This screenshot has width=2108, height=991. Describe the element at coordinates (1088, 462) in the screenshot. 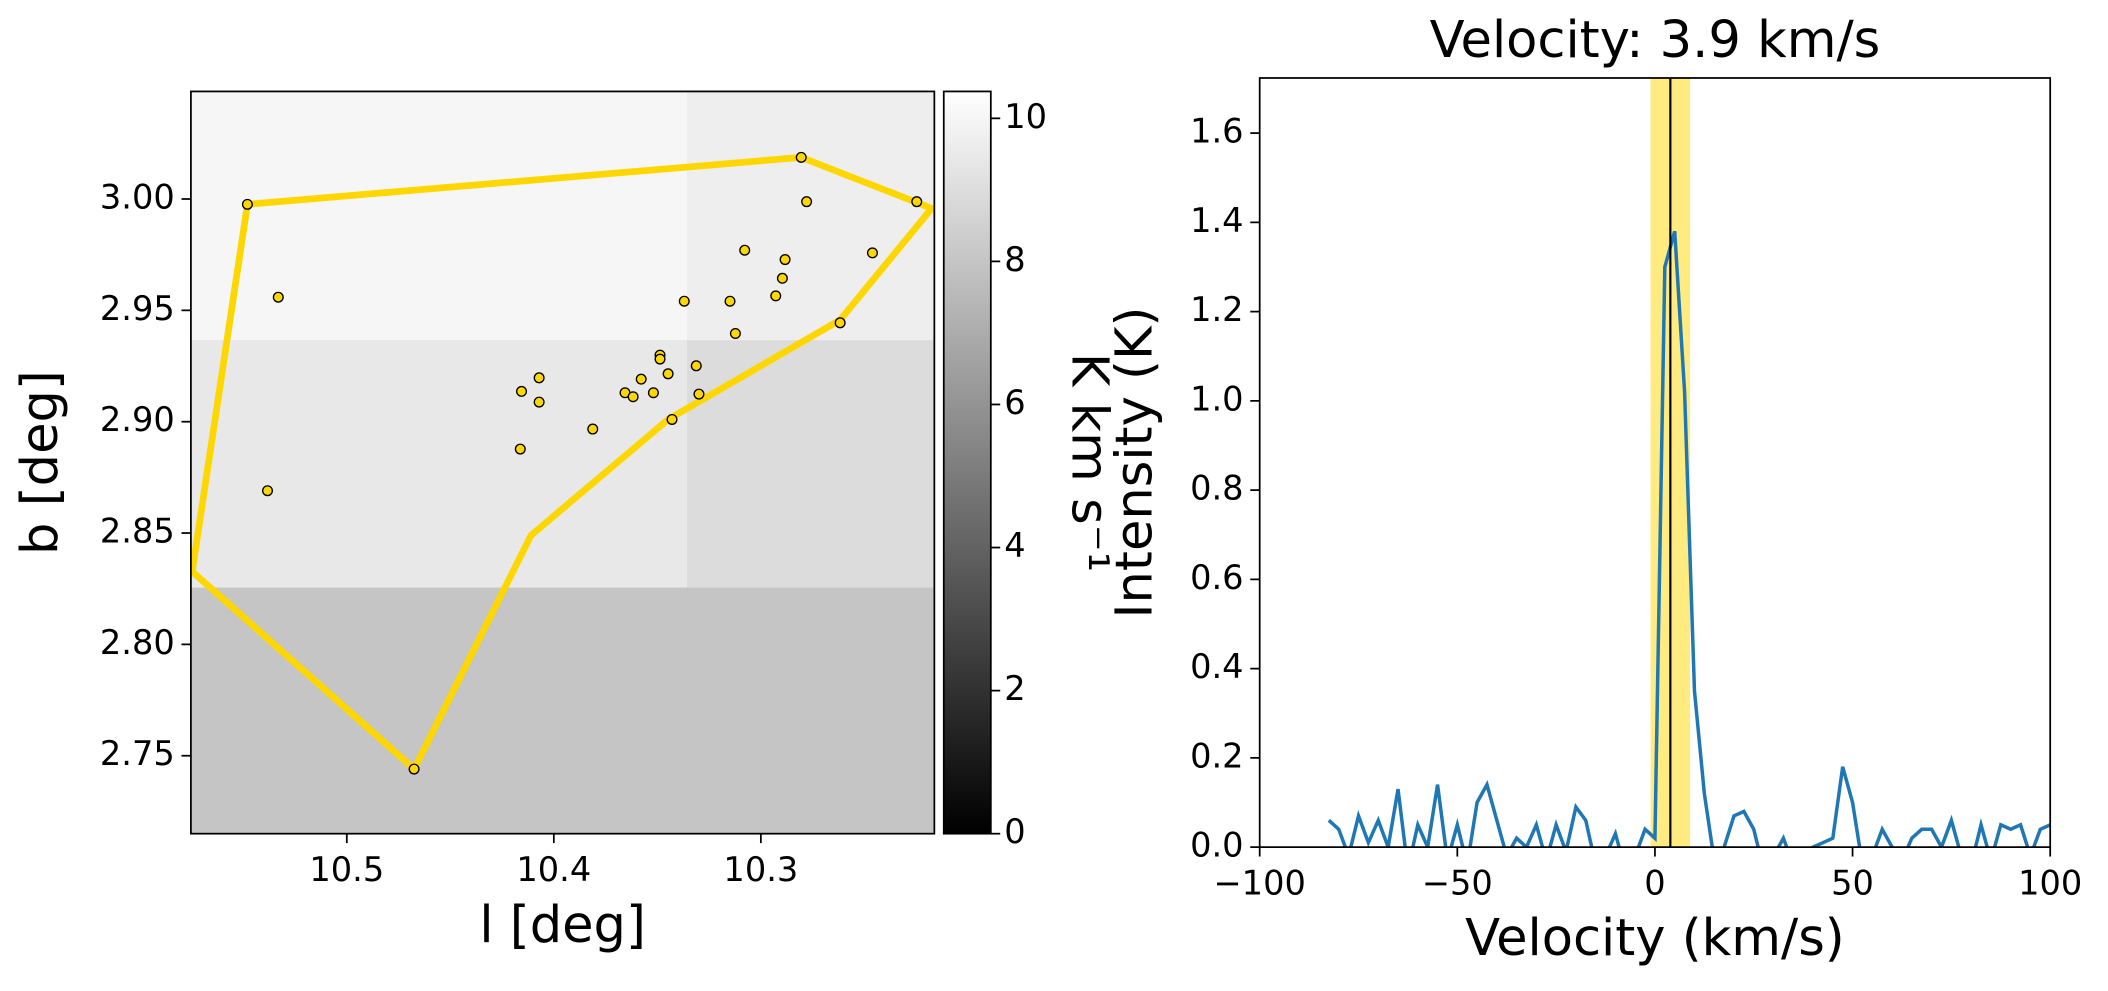

I see `colorbar-label: K km s⁻¹` at that location.